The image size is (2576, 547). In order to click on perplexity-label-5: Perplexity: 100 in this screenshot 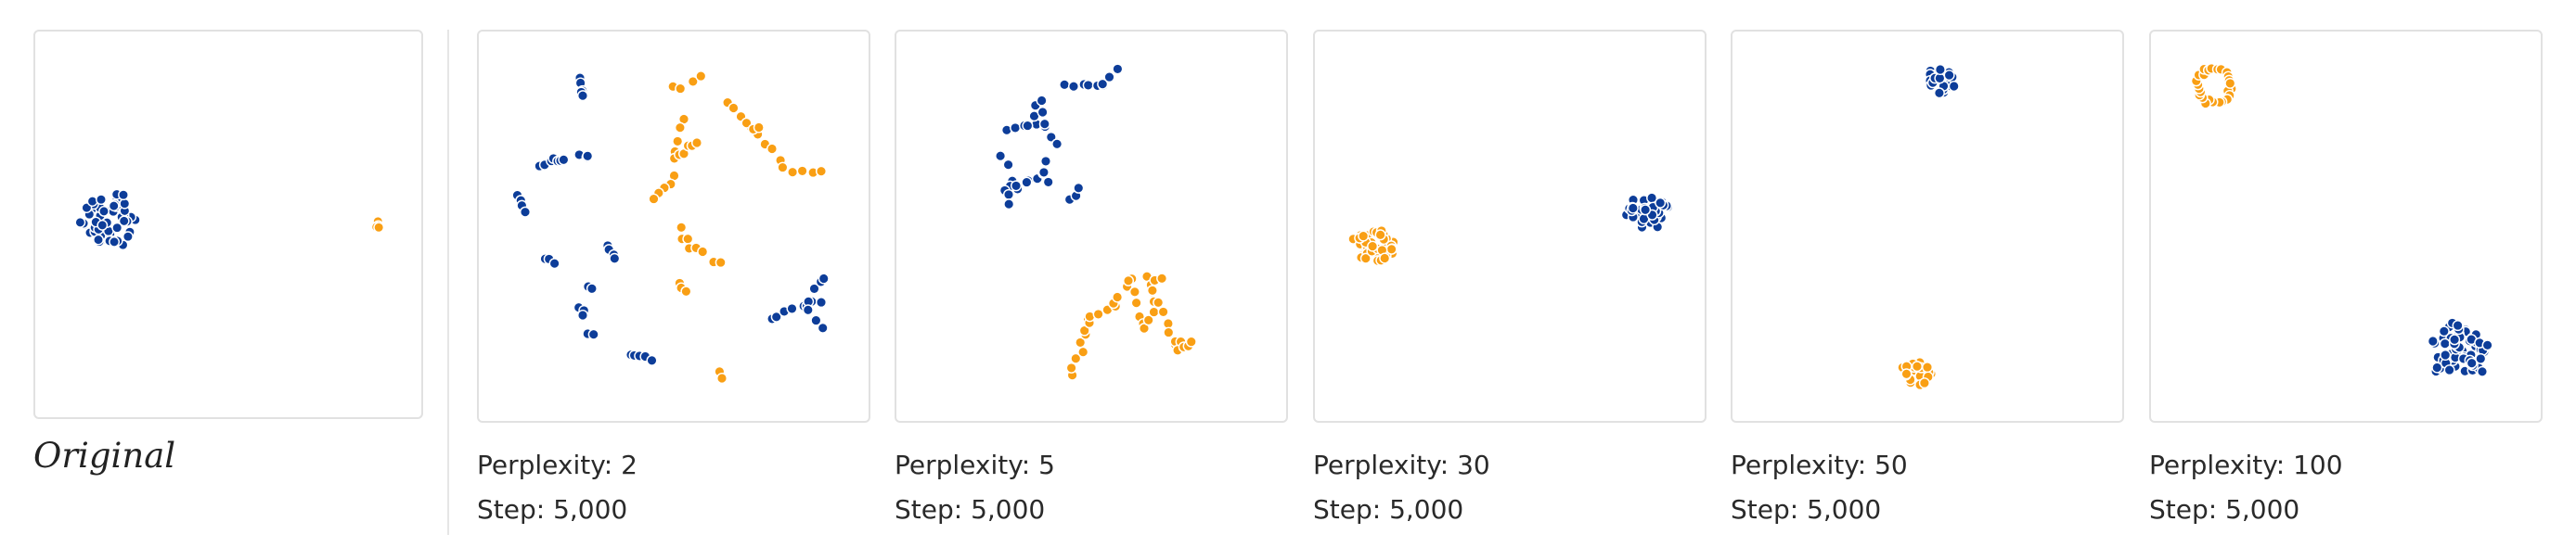, I will do `click(2246, 465)`.